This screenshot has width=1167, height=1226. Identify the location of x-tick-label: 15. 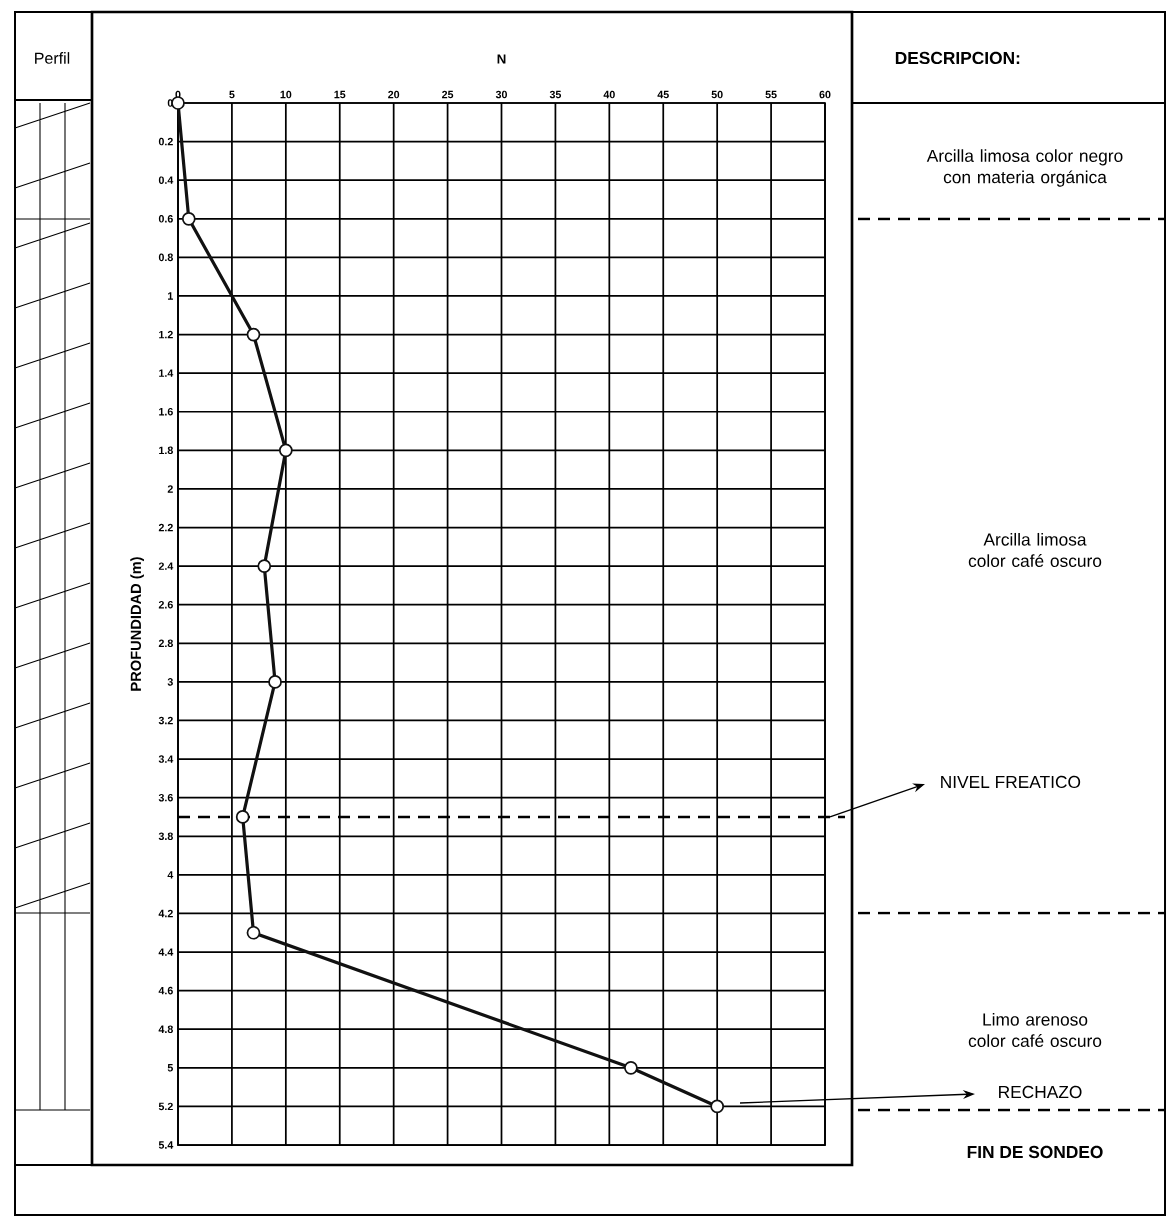
(340, 94).